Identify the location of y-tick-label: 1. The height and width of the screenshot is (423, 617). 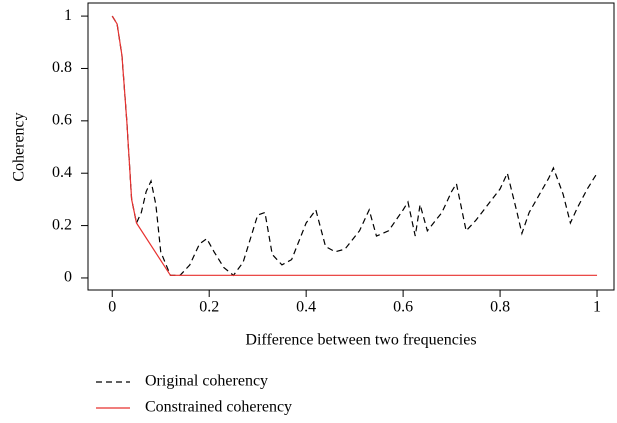
(68, 15).